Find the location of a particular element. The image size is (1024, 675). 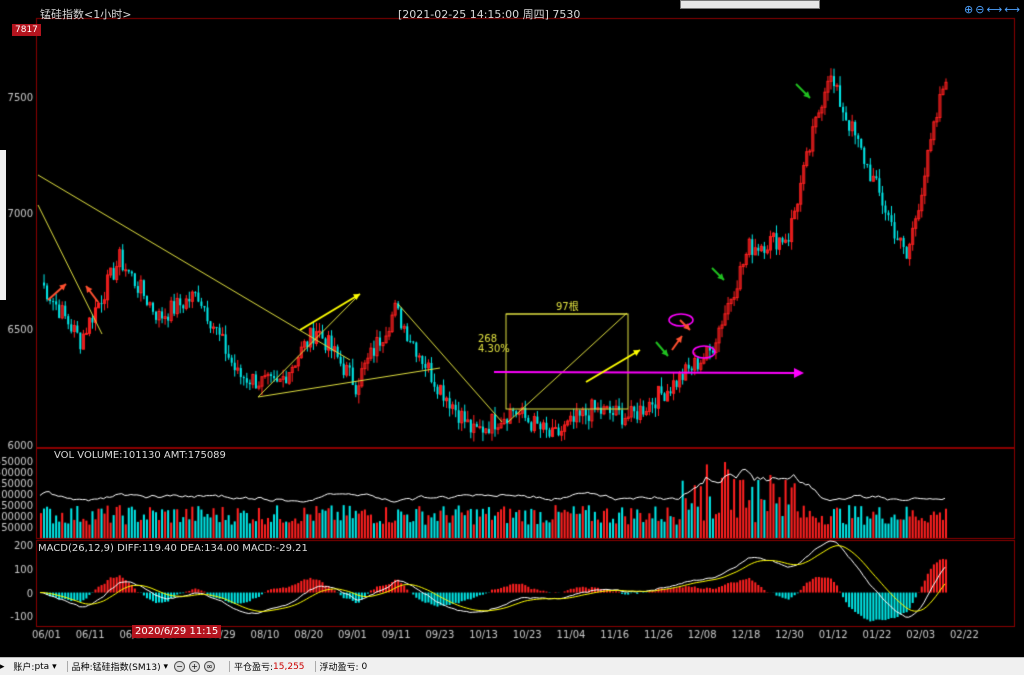

pnl-label: 平仓盈亏: is located at coordinates (253, 668).